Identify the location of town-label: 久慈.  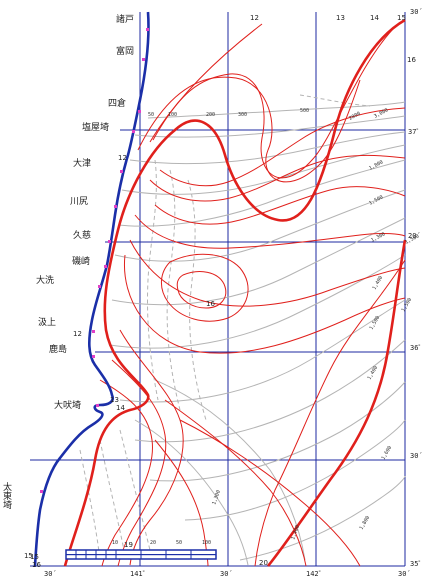
(82, 235).